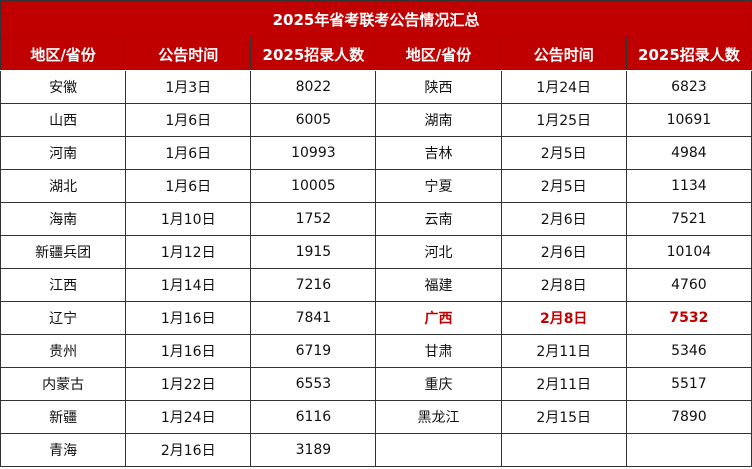 This screenshot has height=469, width=752. I want to click on table-row: 湖北 1月6日 10005 宁夏 2月5日 1134, so click(376, 186).